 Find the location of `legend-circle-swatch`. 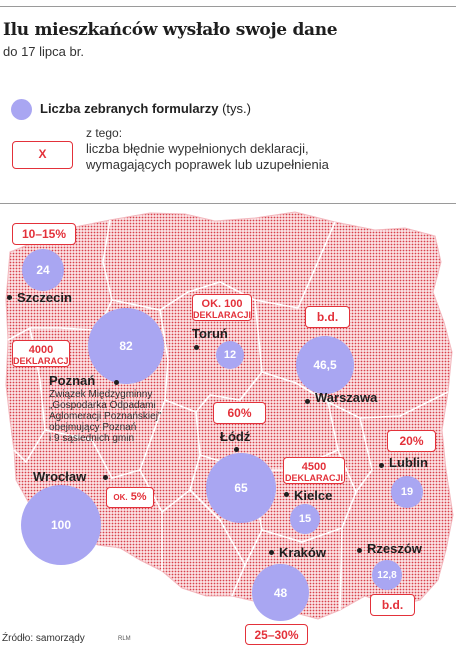

legend-circle-swatch is located at coordinates (21, 109).